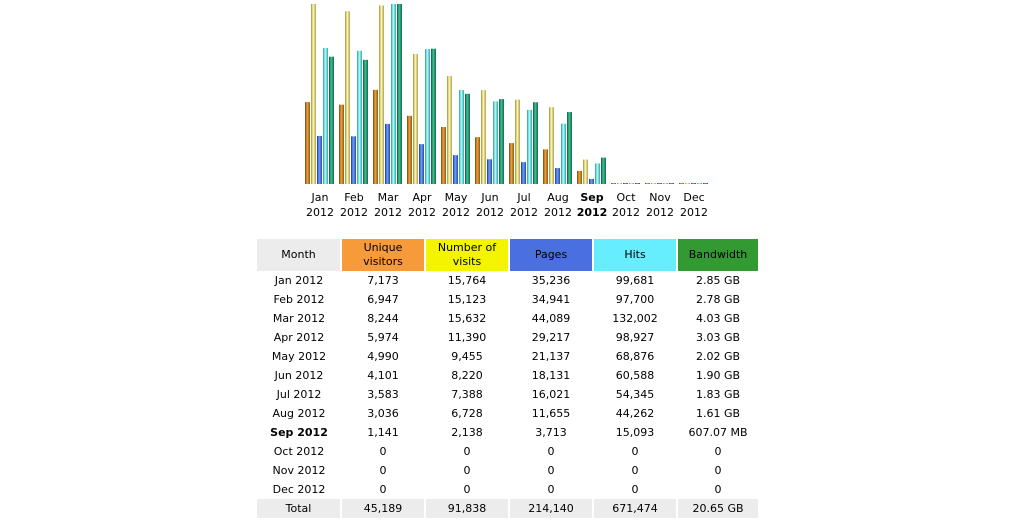 The image size is (1019, 527). Describe the element at coordinates (483, 137) in the screenshot. I see `bar-number-of-visits-jun` at that location.